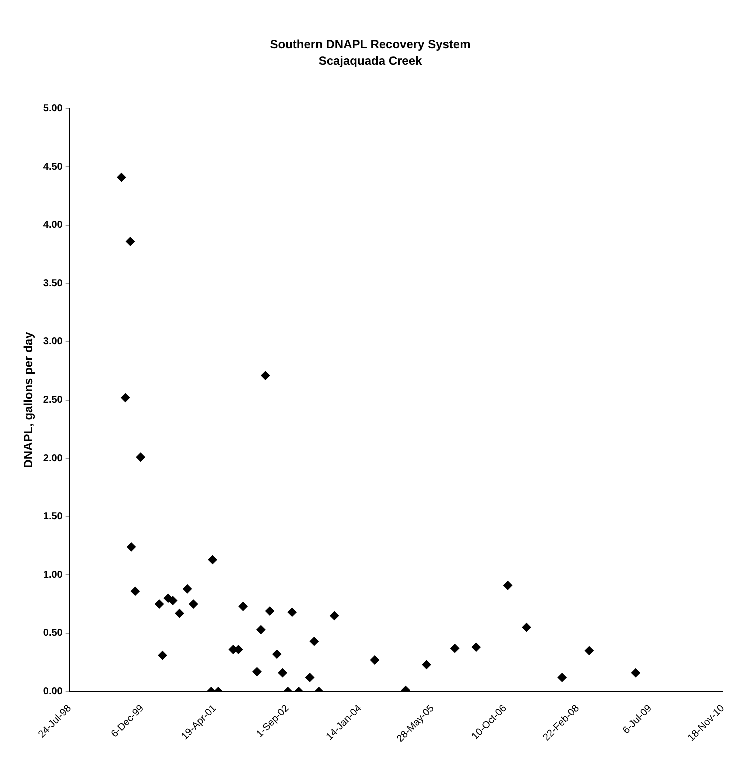 This screenshot has width=751, height=763. Describe the element at coordinates (370, 61) in the screenshot. I see `chart-subtitle: Scajaquada Creek` at that location.